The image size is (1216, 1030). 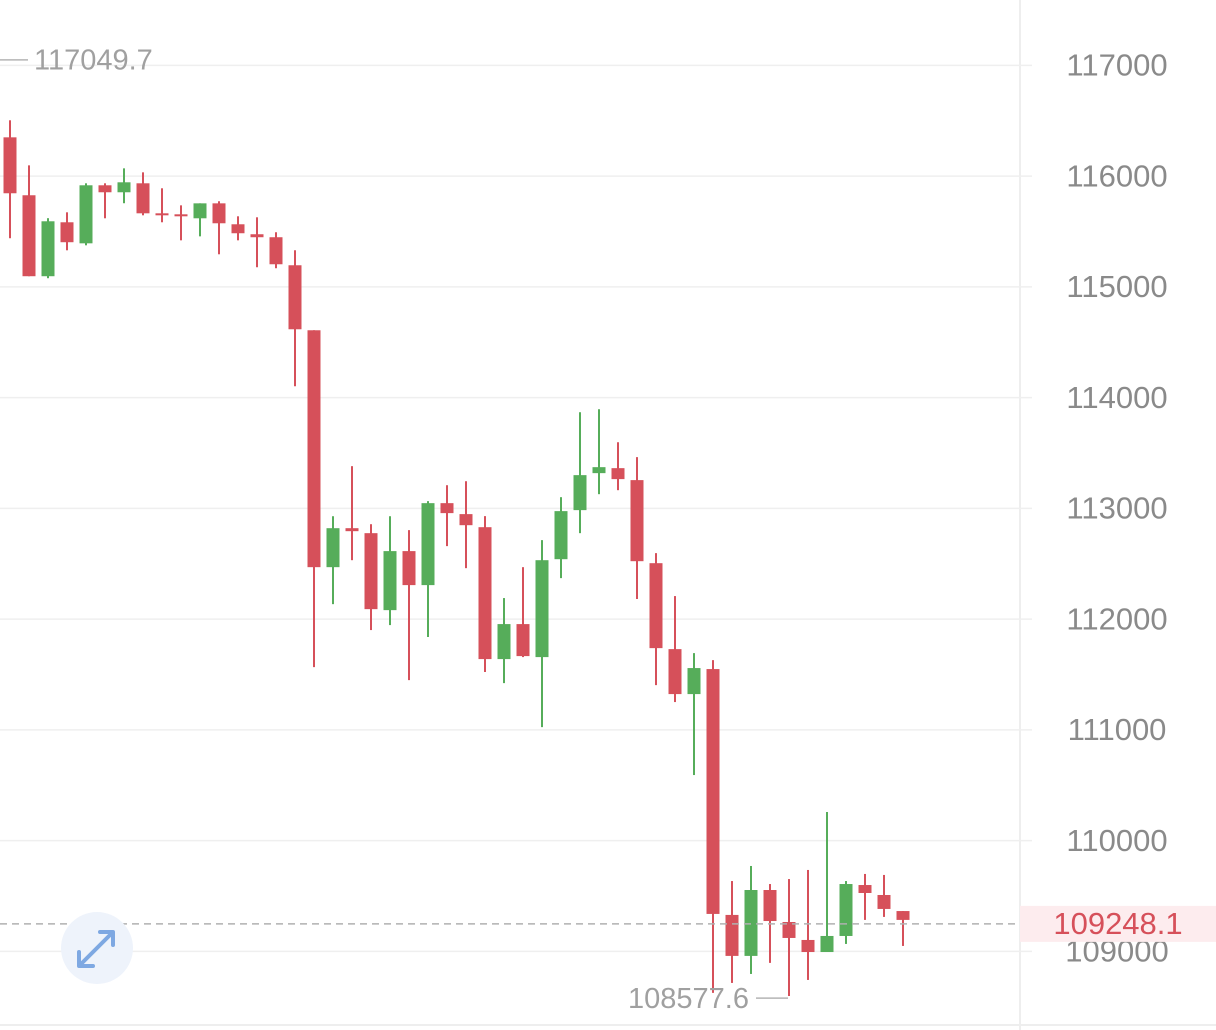 What do you see at coordinates (1116, 286) in the screenshot?
I see `y-tick-label: 115000` at bounding box center [1116, 286].